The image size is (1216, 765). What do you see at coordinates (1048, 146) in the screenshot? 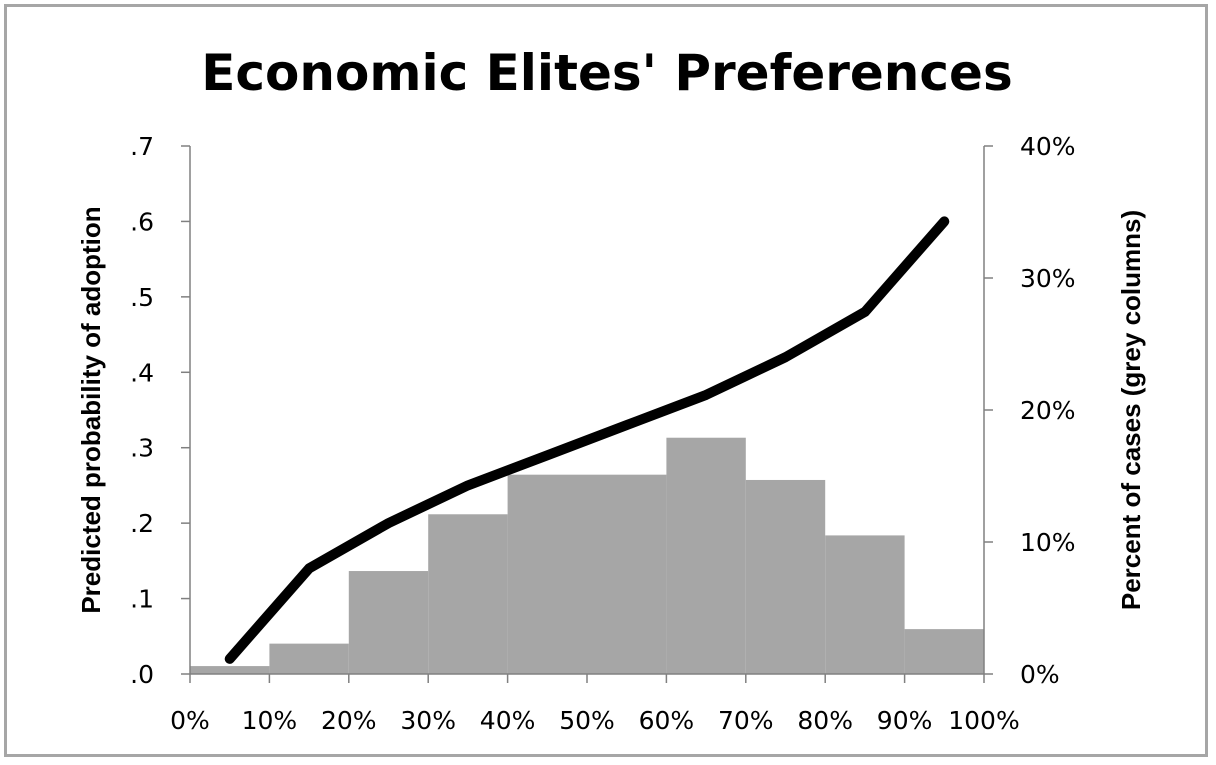
I see `y2-tick-label: 40%` at bounding box center [1048, 146].